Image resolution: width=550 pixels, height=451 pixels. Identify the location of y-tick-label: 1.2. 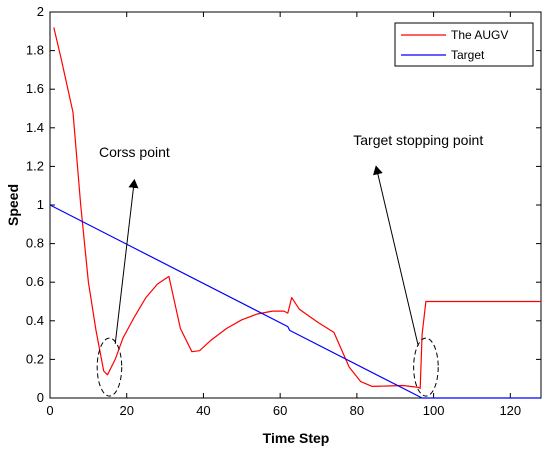
(35, 165).